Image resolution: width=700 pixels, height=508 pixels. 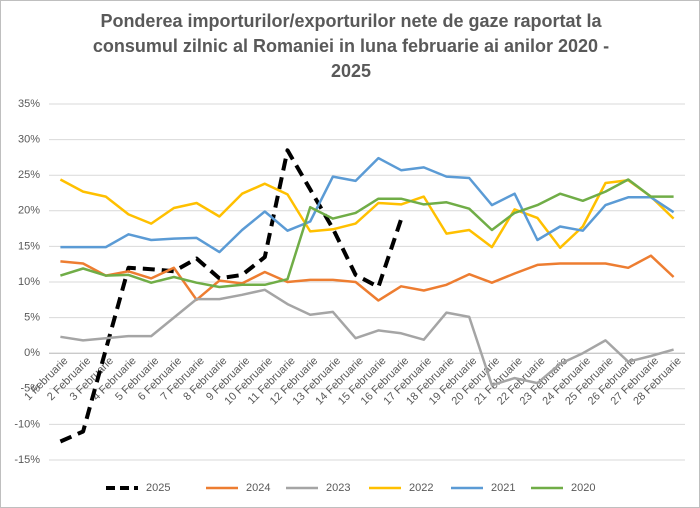 What do you see at coordinates (338, 488) in the screenshot?
I see `legend-label: 2023` at bounding box center [338, 488].